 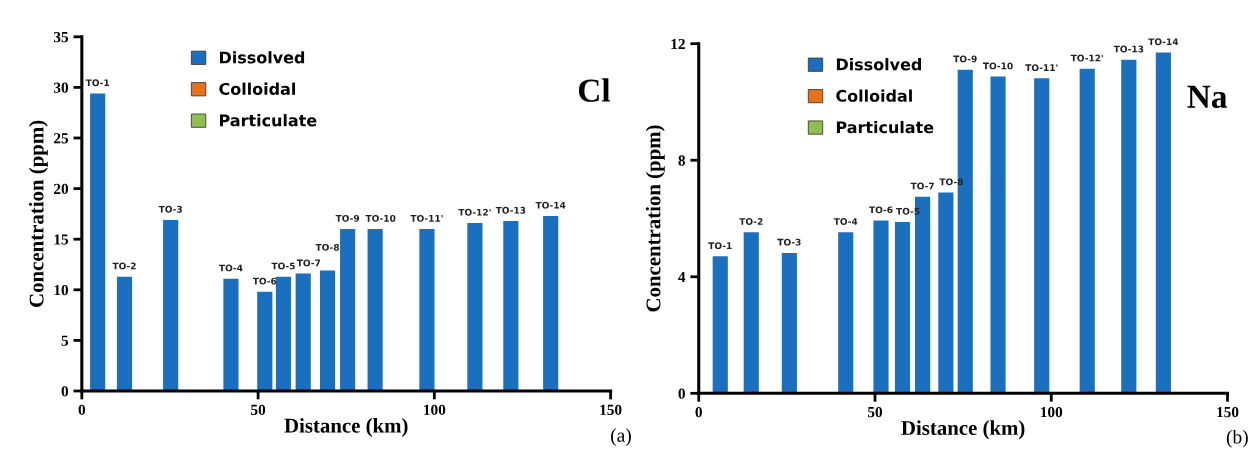 What do you see at coordinates (61, 239) in the screenshot?
I see `y-tick-label: 15` at bounding box center [61, 239].